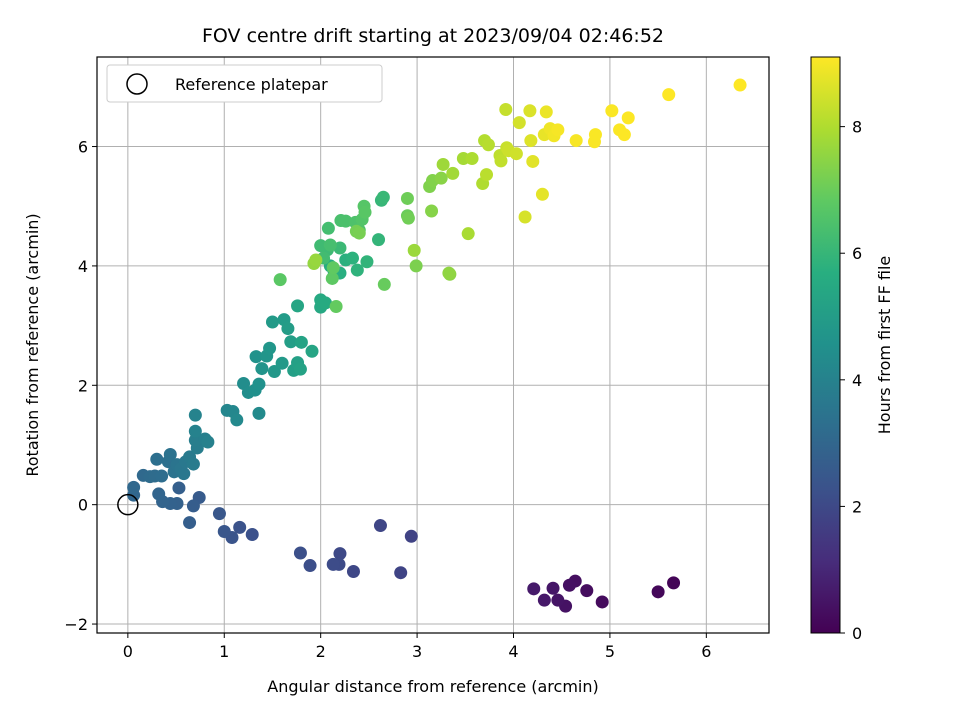 This screenshot has width=960, height=720. What do you see at coordinates (417, 647) in the screenshot?
I see `x-axis-ticks: 0 1 2 3 4 5 6` at bounding box center [417, 647].